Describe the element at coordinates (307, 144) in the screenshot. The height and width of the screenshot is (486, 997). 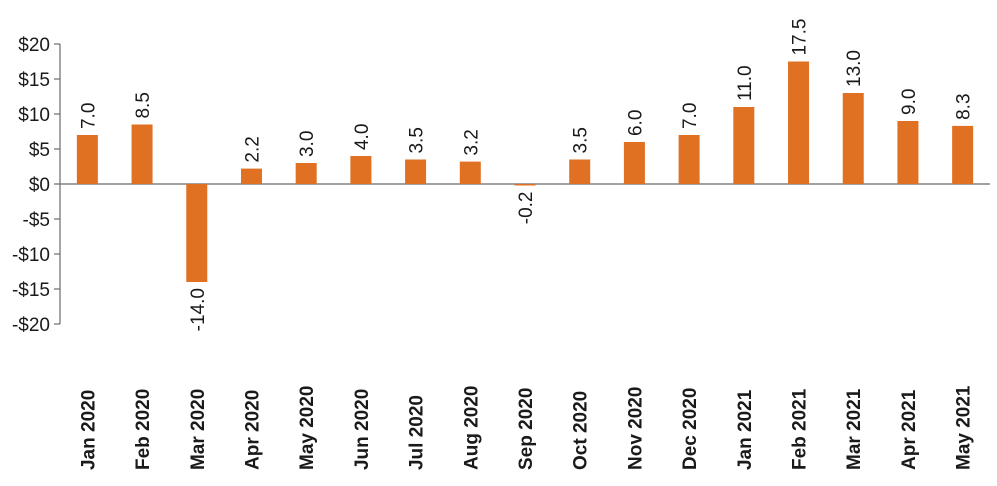
I see `data-label: 3.0` at that location.